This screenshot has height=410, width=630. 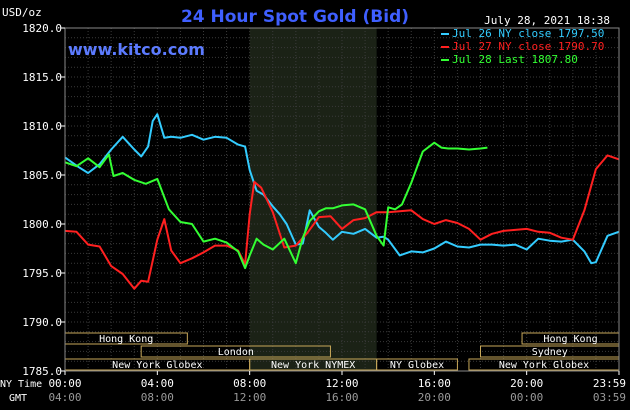 I want to click on y-tick-label: 1800.0, so click(x=42, y=224).